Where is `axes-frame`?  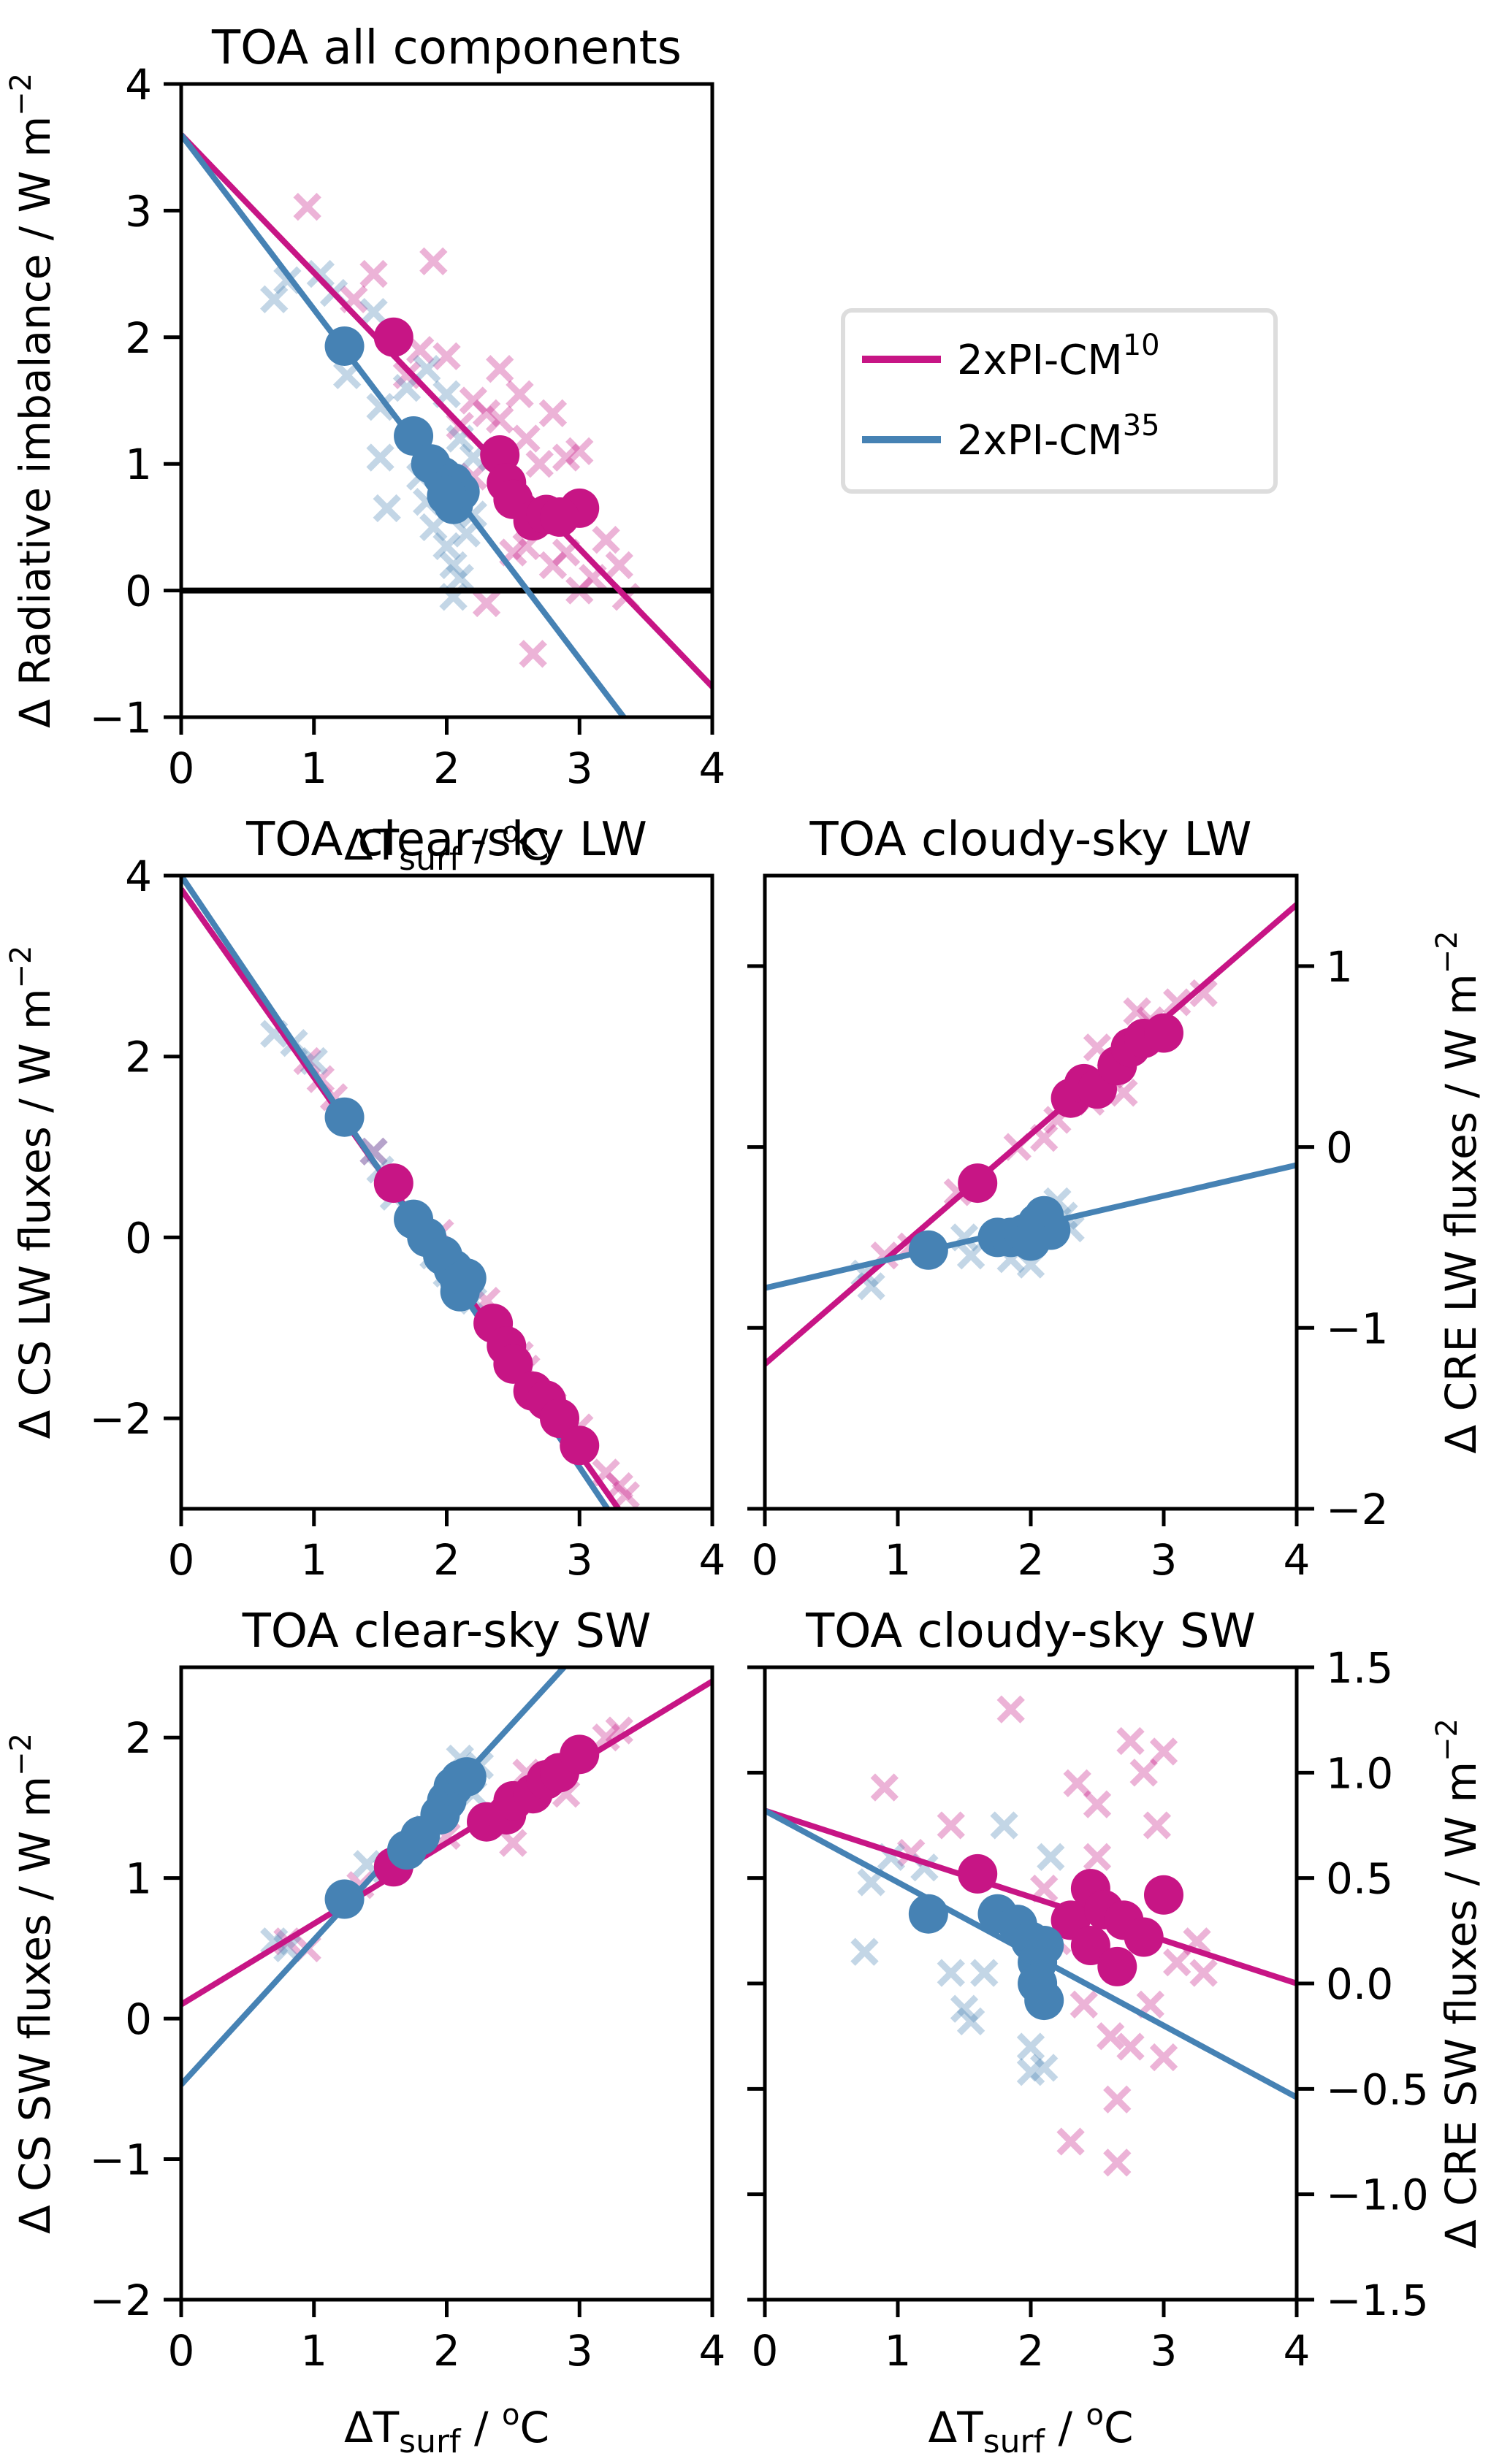
axes-frame is located at coordinates (446, 1984).